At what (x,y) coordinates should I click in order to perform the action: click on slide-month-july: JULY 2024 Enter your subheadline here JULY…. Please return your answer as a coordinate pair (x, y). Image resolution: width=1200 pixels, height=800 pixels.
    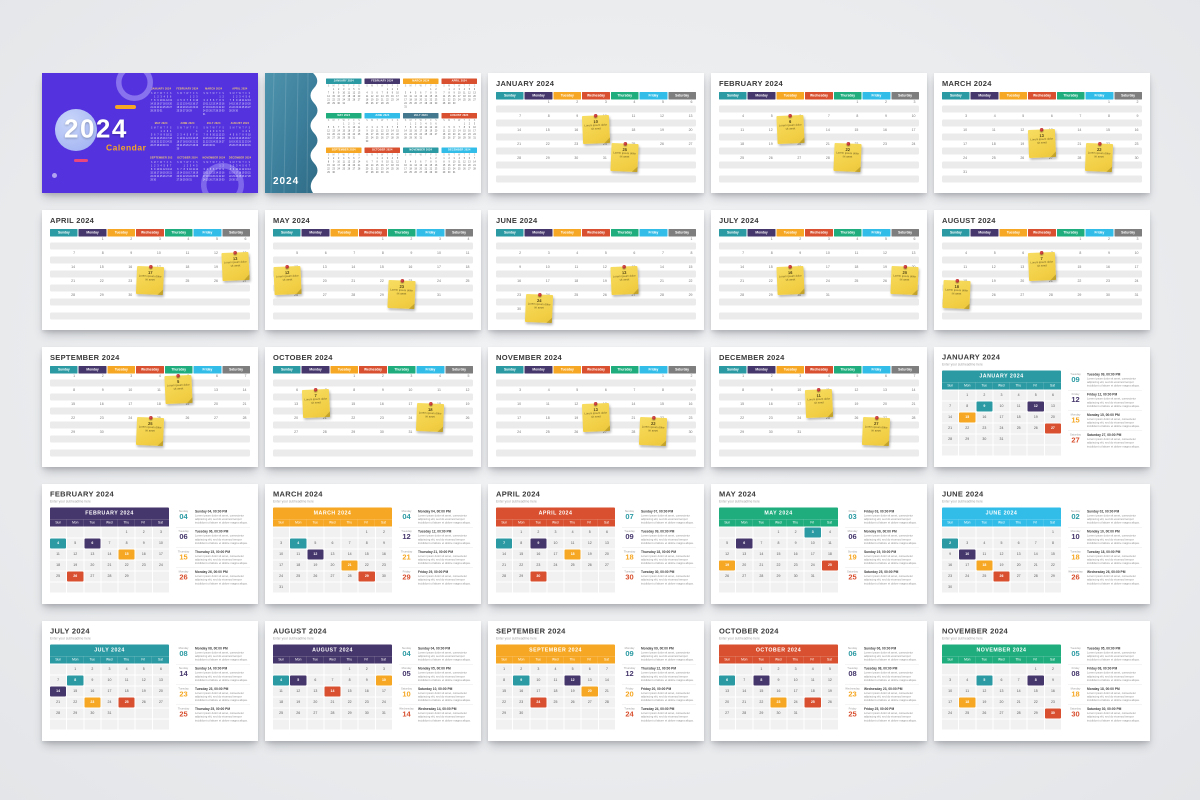
    Looking at the image, I should click on (150, 681).